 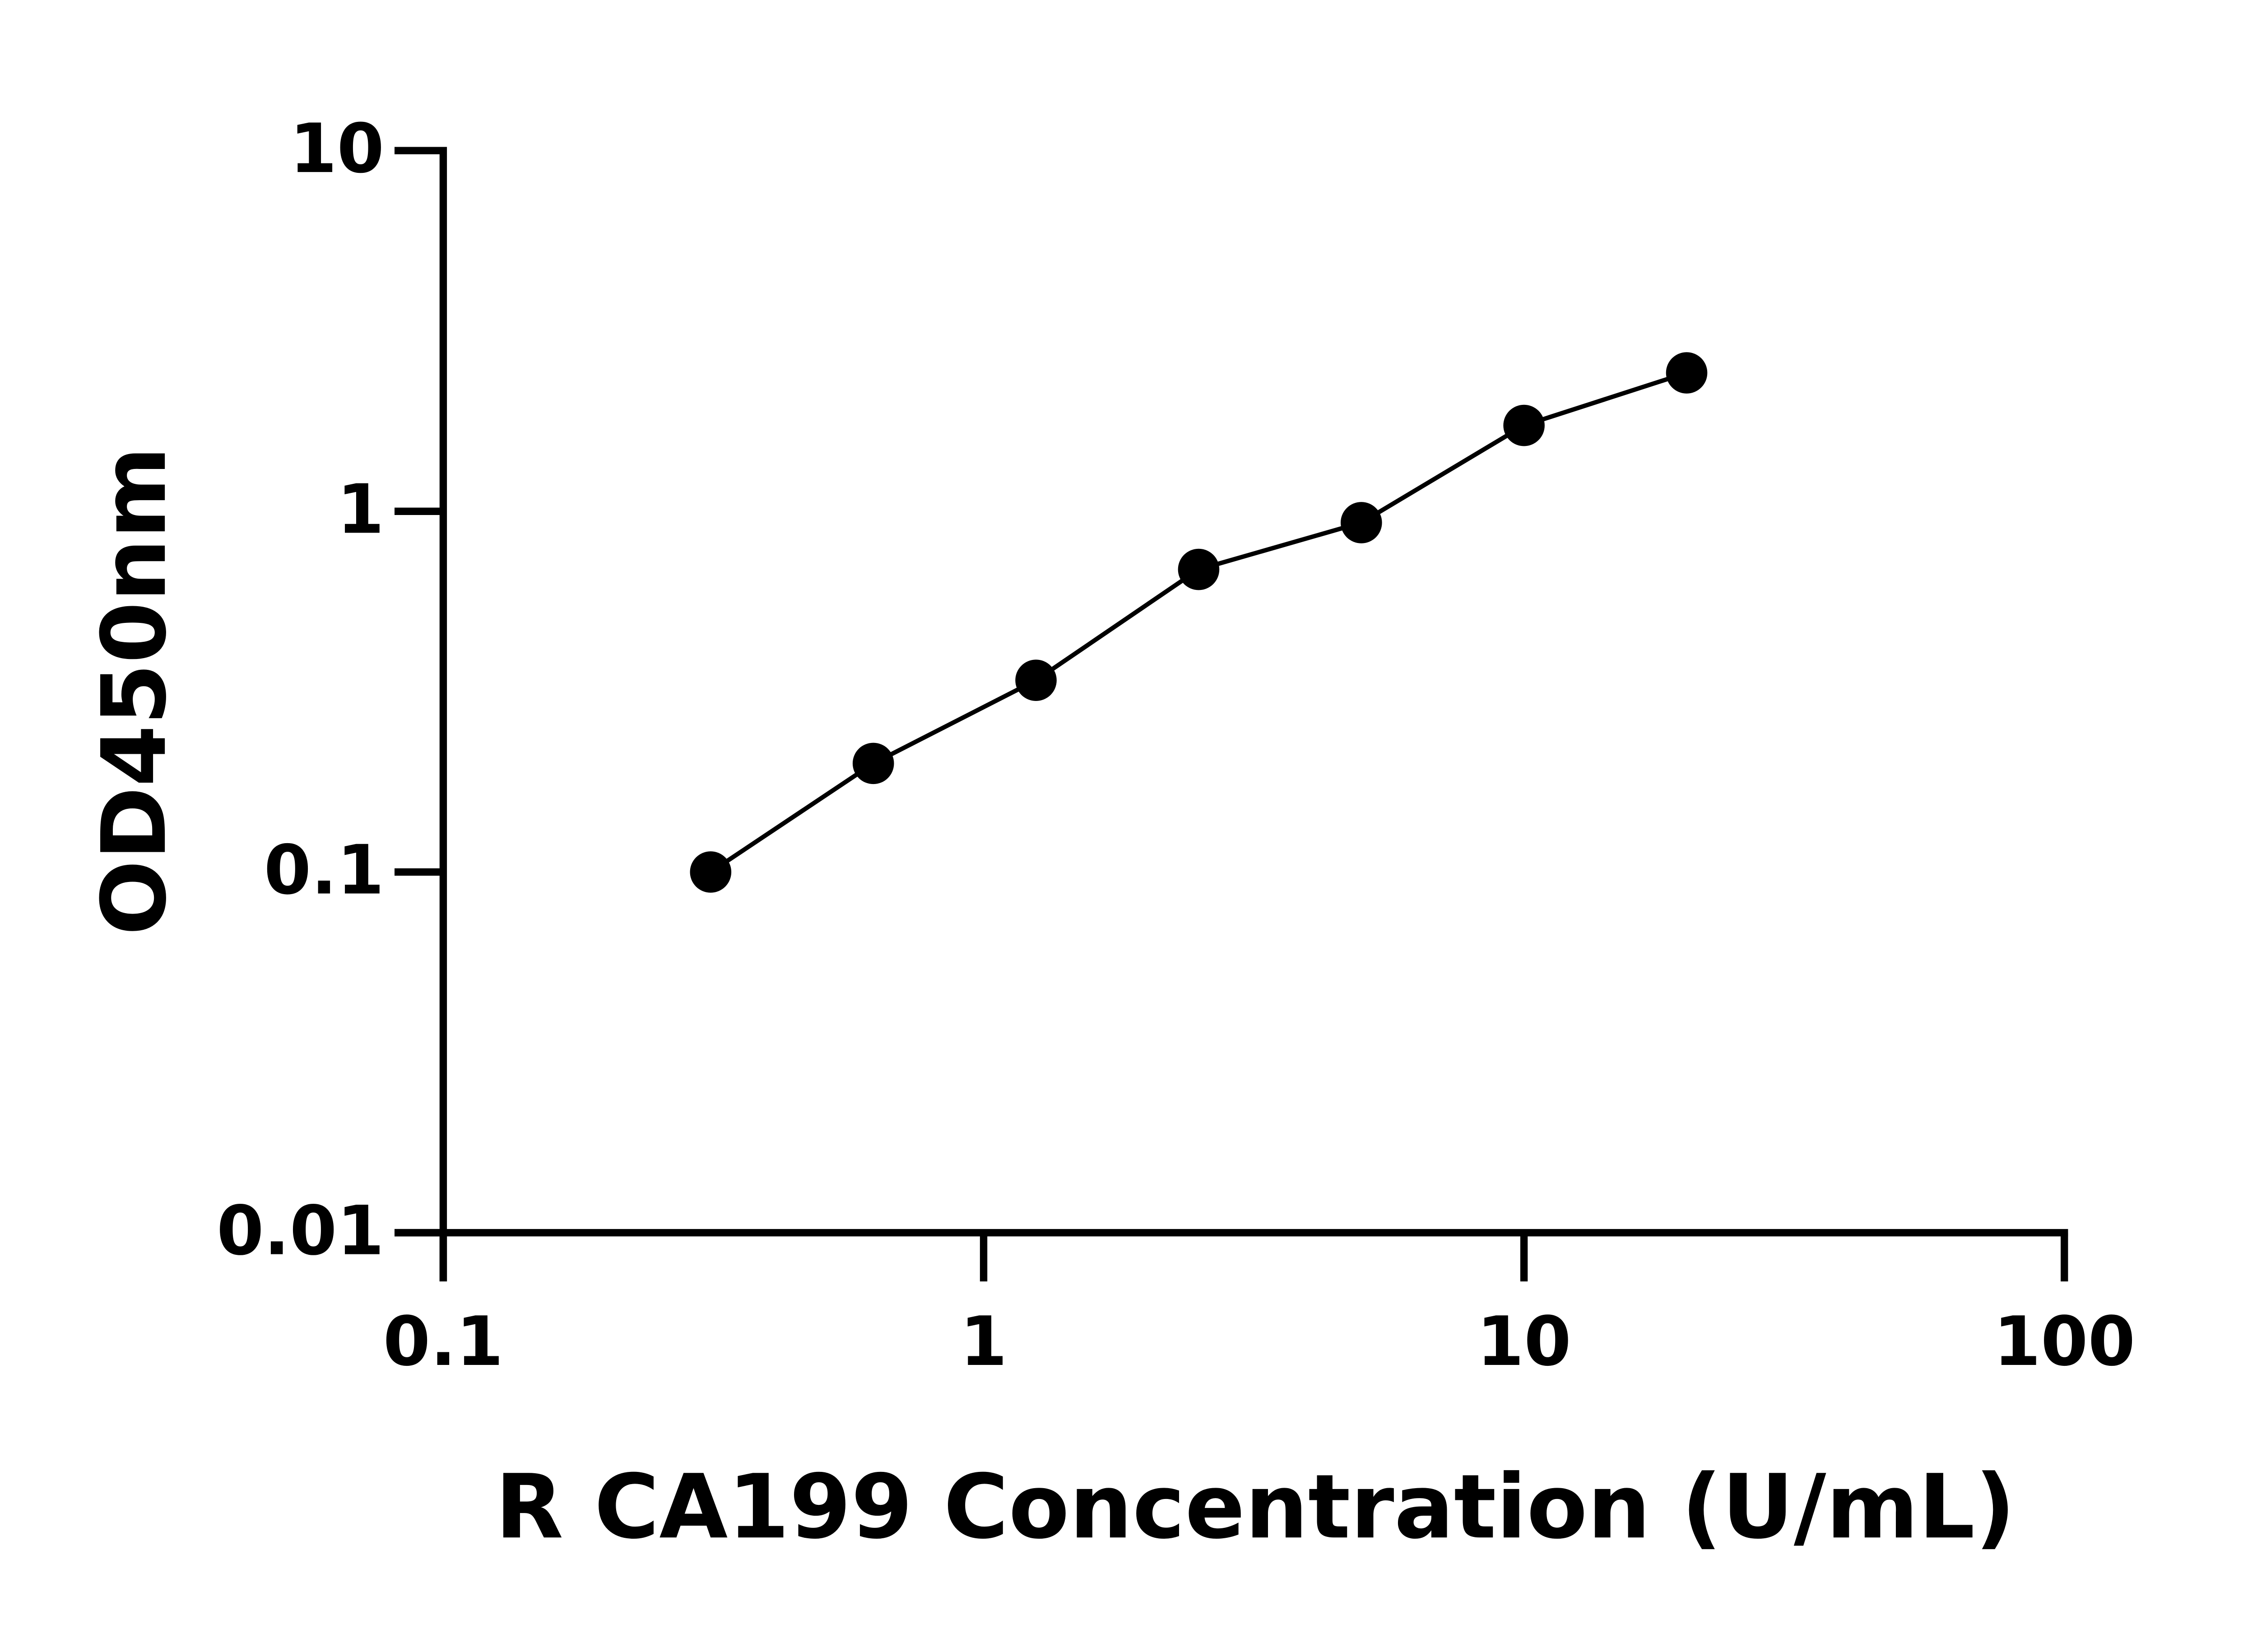 What do you see at coordinates (1256, 1507) in the screenshot?
I see `x-axis-title: R CA199 Concentration (U/mL)` at bounding box center [1256, 1507].